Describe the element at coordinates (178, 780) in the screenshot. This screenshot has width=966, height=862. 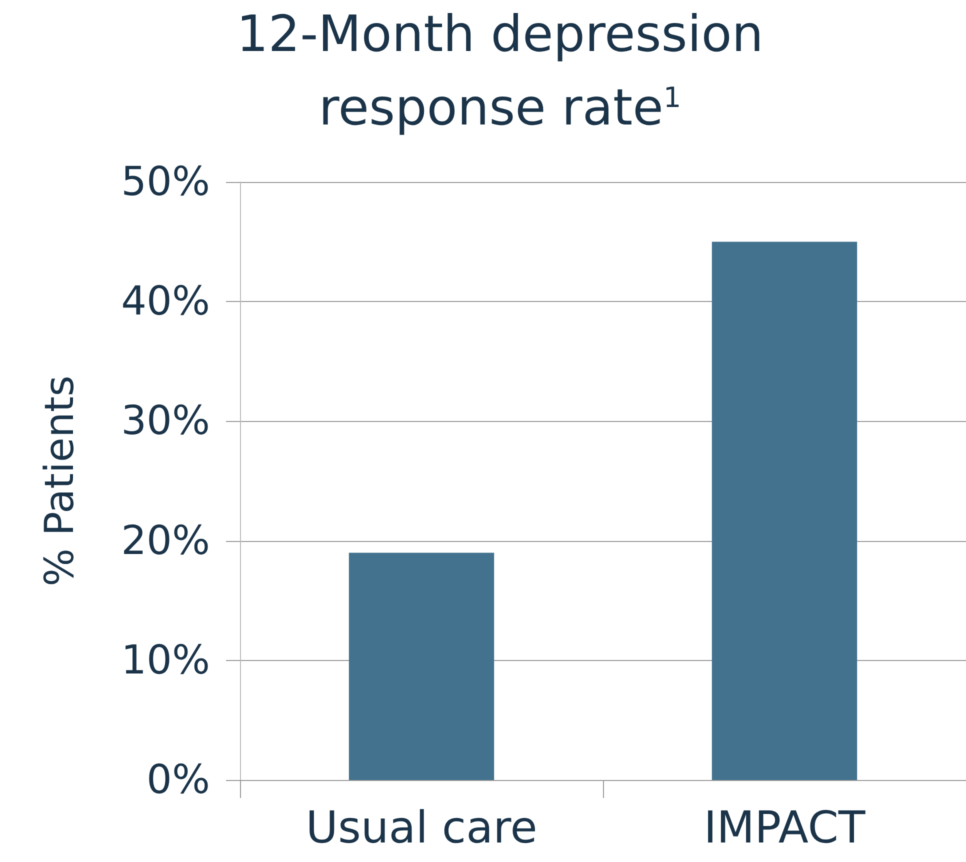
I see `y-tick-label: 0%` at that location.